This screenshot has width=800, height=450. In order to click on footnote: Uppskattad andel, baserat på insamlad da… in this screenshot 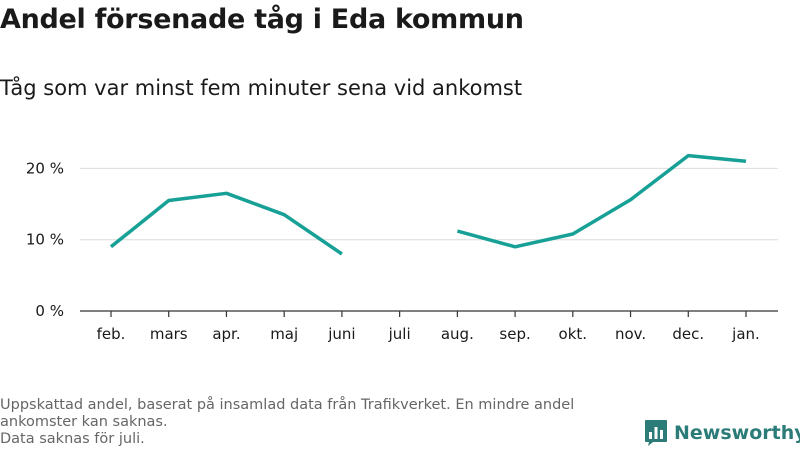, I will do `click(320, 422)`.